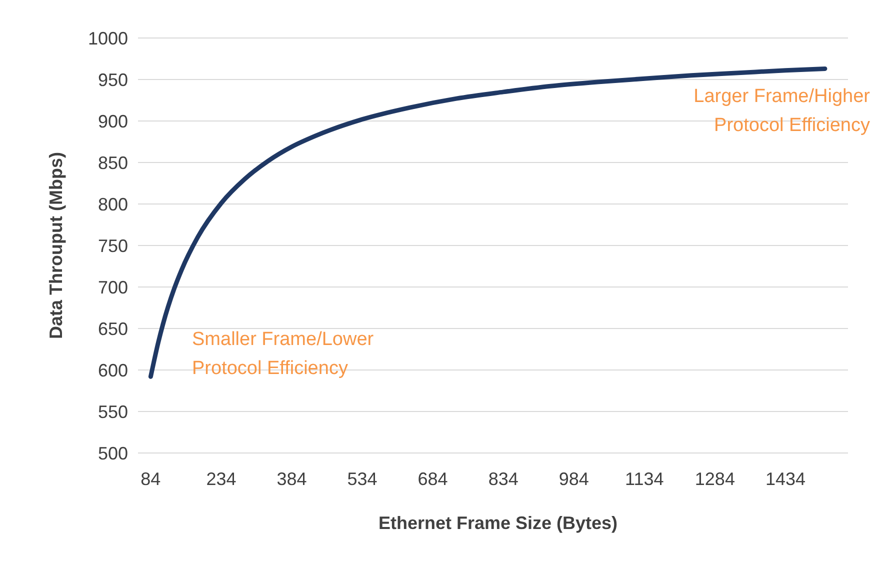  Describe the element at coordinates (503, 479) in the screenshot. I see `x-tick-label: 834` at that location.